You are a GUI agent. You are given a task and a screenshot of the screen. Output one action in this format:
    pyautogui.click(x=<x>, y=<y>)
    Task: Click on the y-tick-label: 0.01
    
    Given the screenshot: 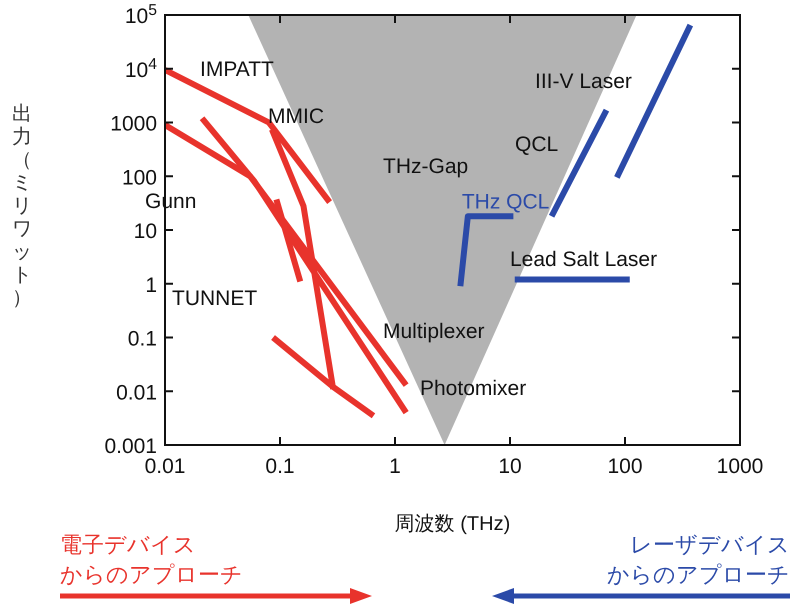 What is the action you would take?
    pyautogui.click(x=136, y=392)
    